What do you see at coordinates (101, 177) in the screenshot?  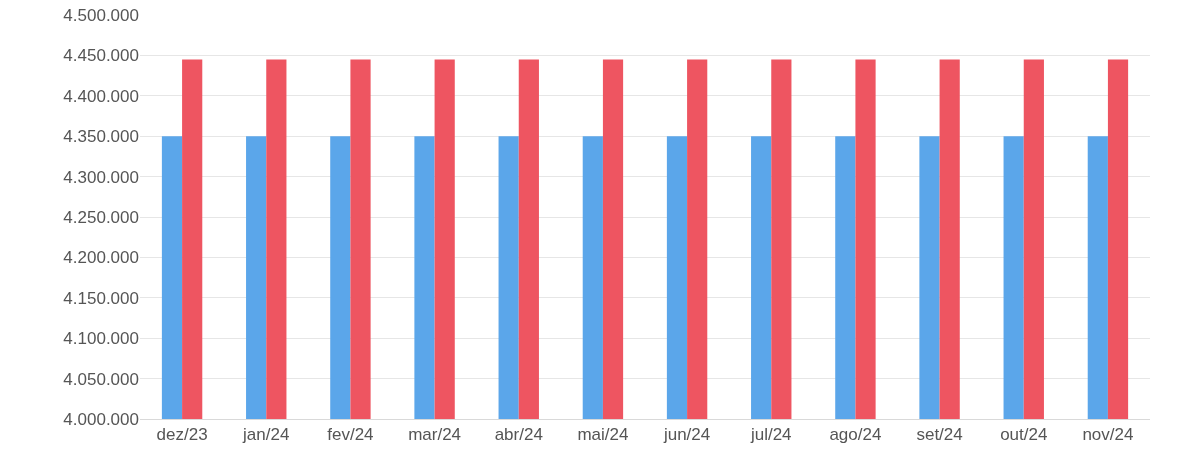 I see `y-tick-label: 4.300.000` at bounding box center [101, 177].